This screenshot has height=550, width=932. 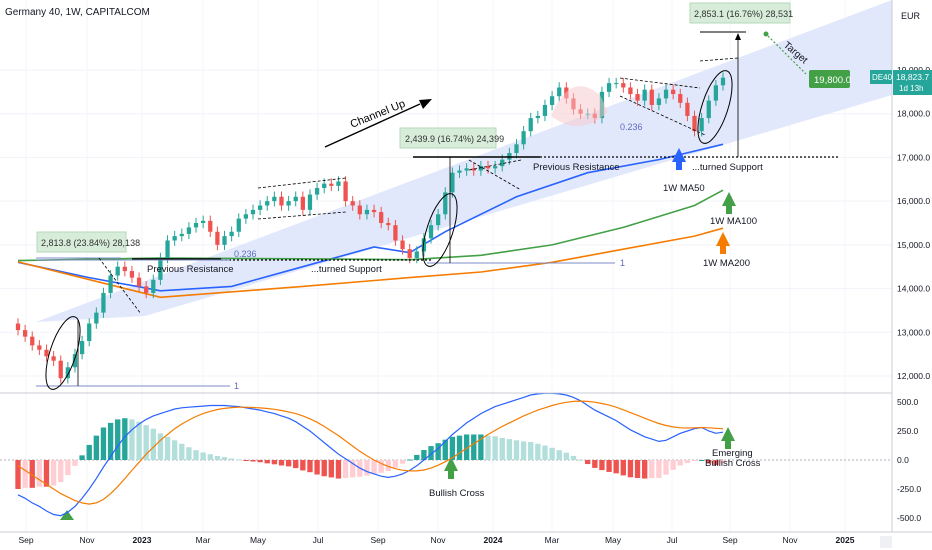 What do you see at coordinates (733, 221) in the screenshot?
I see `ma100-label: 1W MA100` at bounding box center [733, 221].